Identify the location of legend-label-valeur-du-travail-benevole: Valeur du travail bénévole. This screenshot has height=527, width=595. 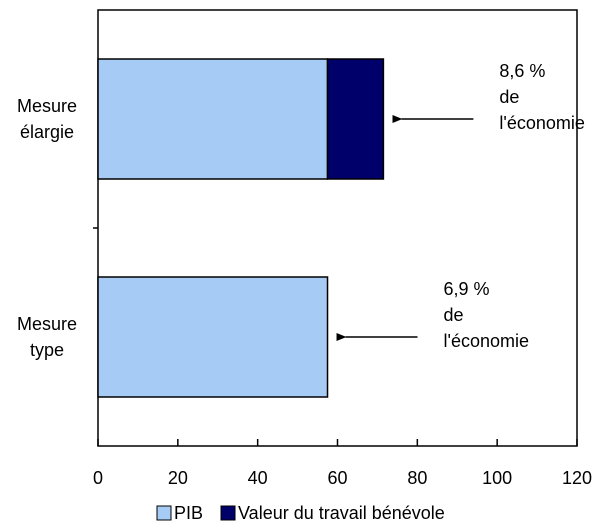
(341, 513).